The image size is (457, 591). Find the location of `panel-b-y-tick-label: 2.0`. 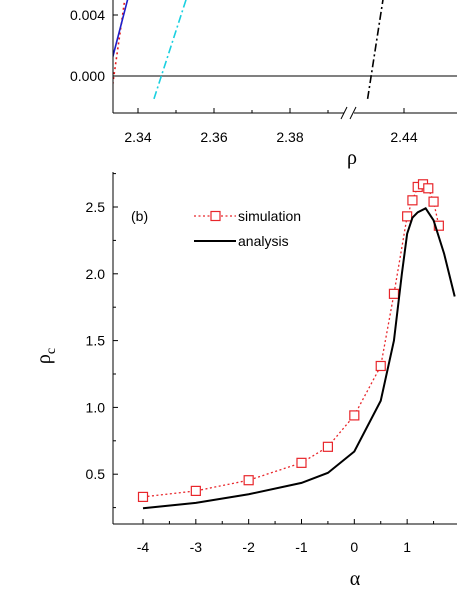

panel-b-y-tick-label: 2.0 is located at coordinates (96, 274).